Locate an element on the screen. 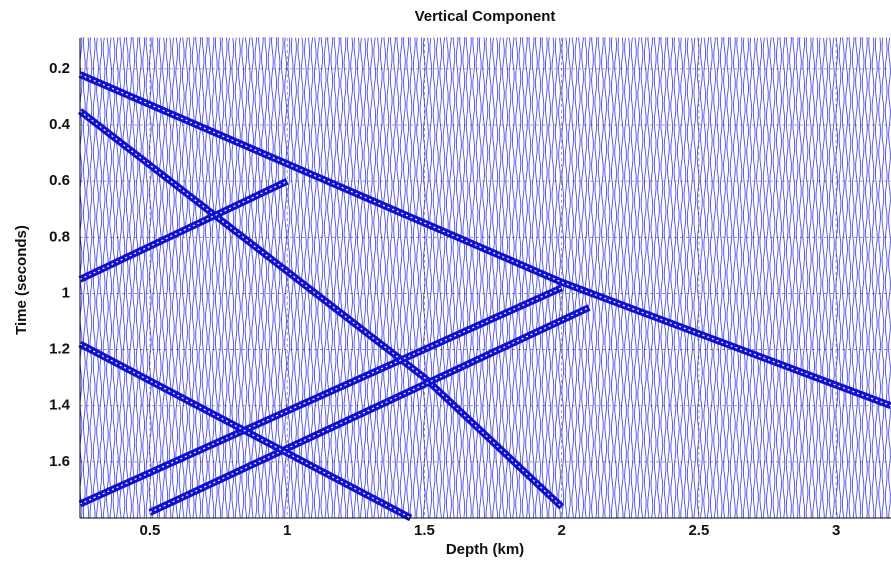 The width and height of the screenshot is (891, 564). y-tick-label: 1 is located at coordinates (66, 292).